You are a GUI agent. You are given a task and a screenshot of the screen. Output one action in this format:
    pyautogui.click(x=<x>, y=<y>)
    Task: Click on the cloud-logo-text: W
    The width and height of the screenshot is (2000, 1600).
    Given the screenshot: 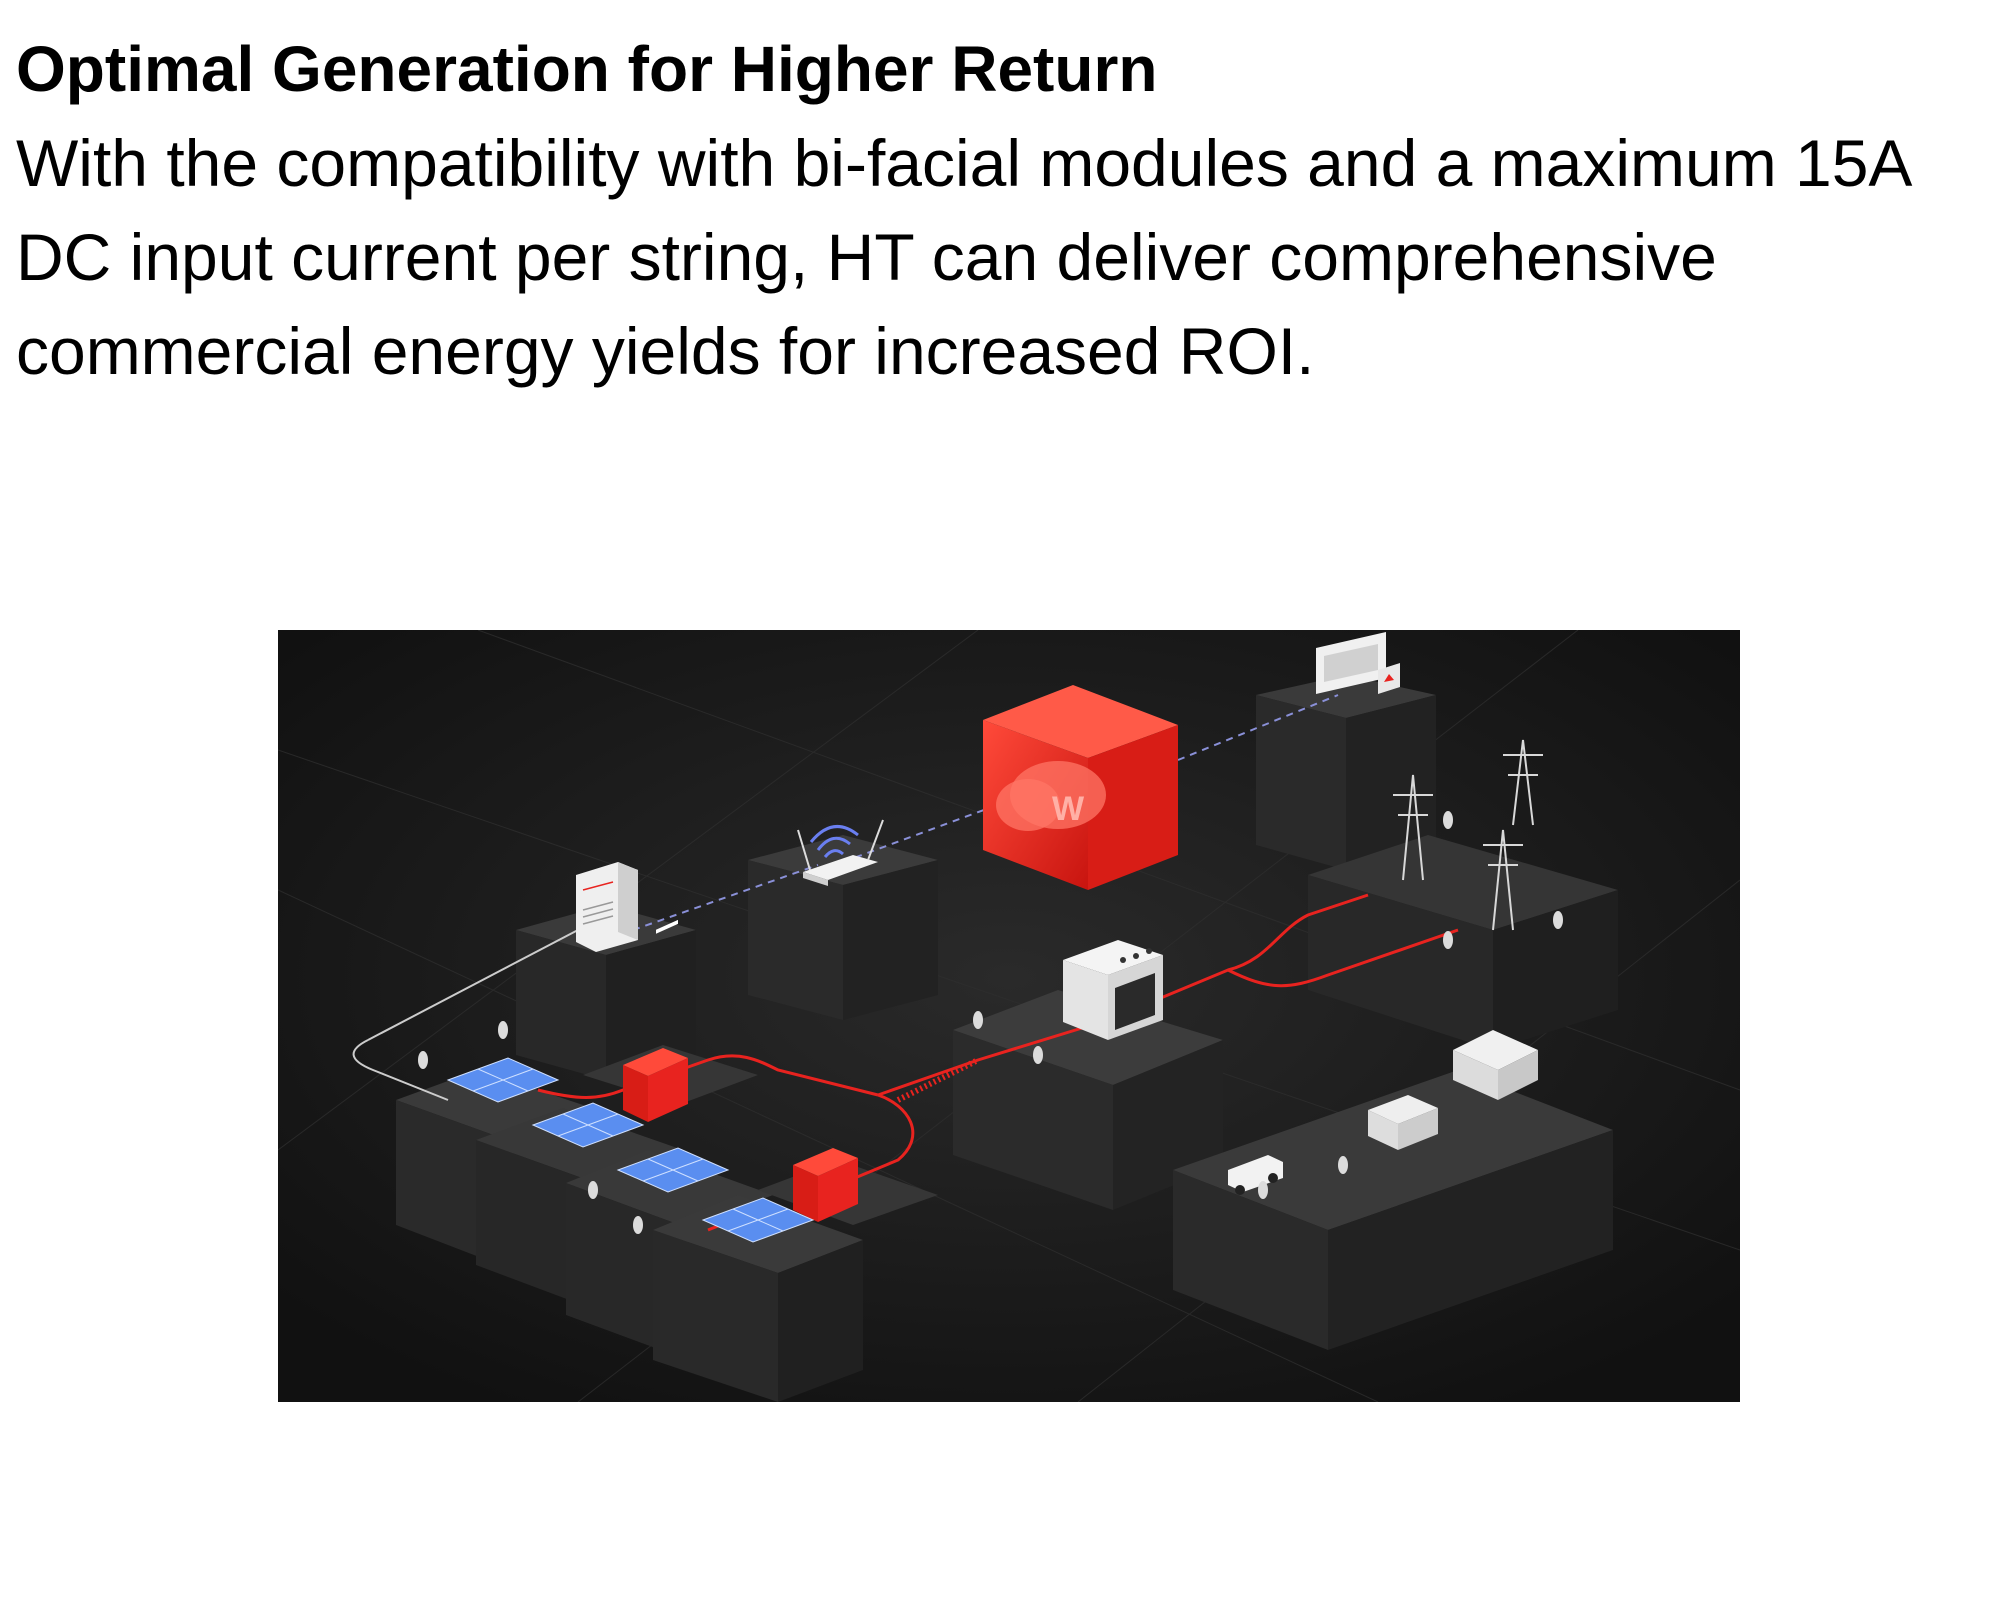 What is the action you would take?
    pyautogui.click(x=1068, y=809)
    